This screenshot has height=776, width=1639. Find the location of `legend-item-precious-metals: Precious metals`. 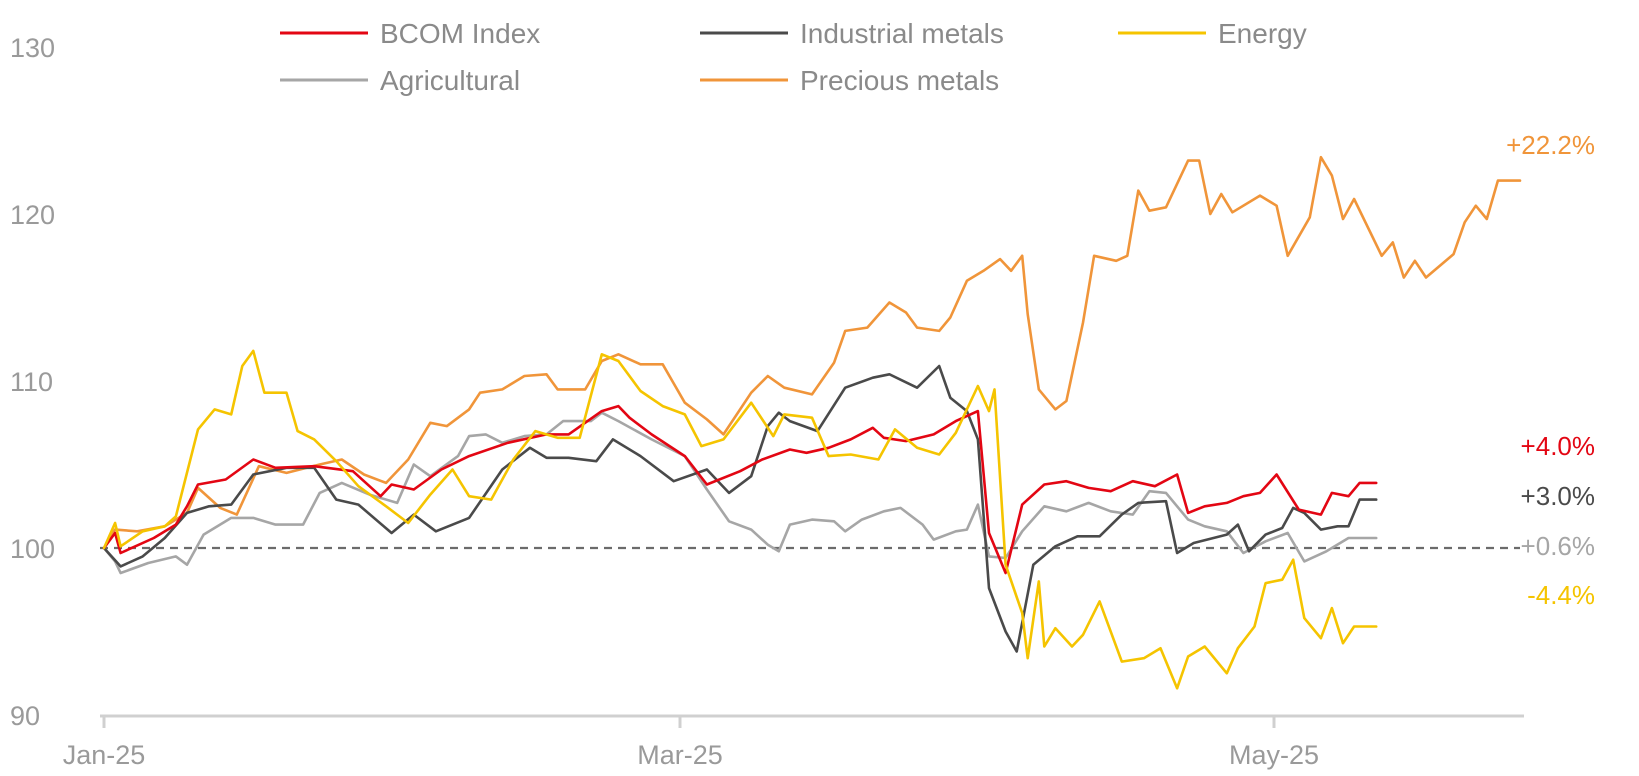

legend-item-precious-metals: Precious metals is located at coordinates (849, 80).